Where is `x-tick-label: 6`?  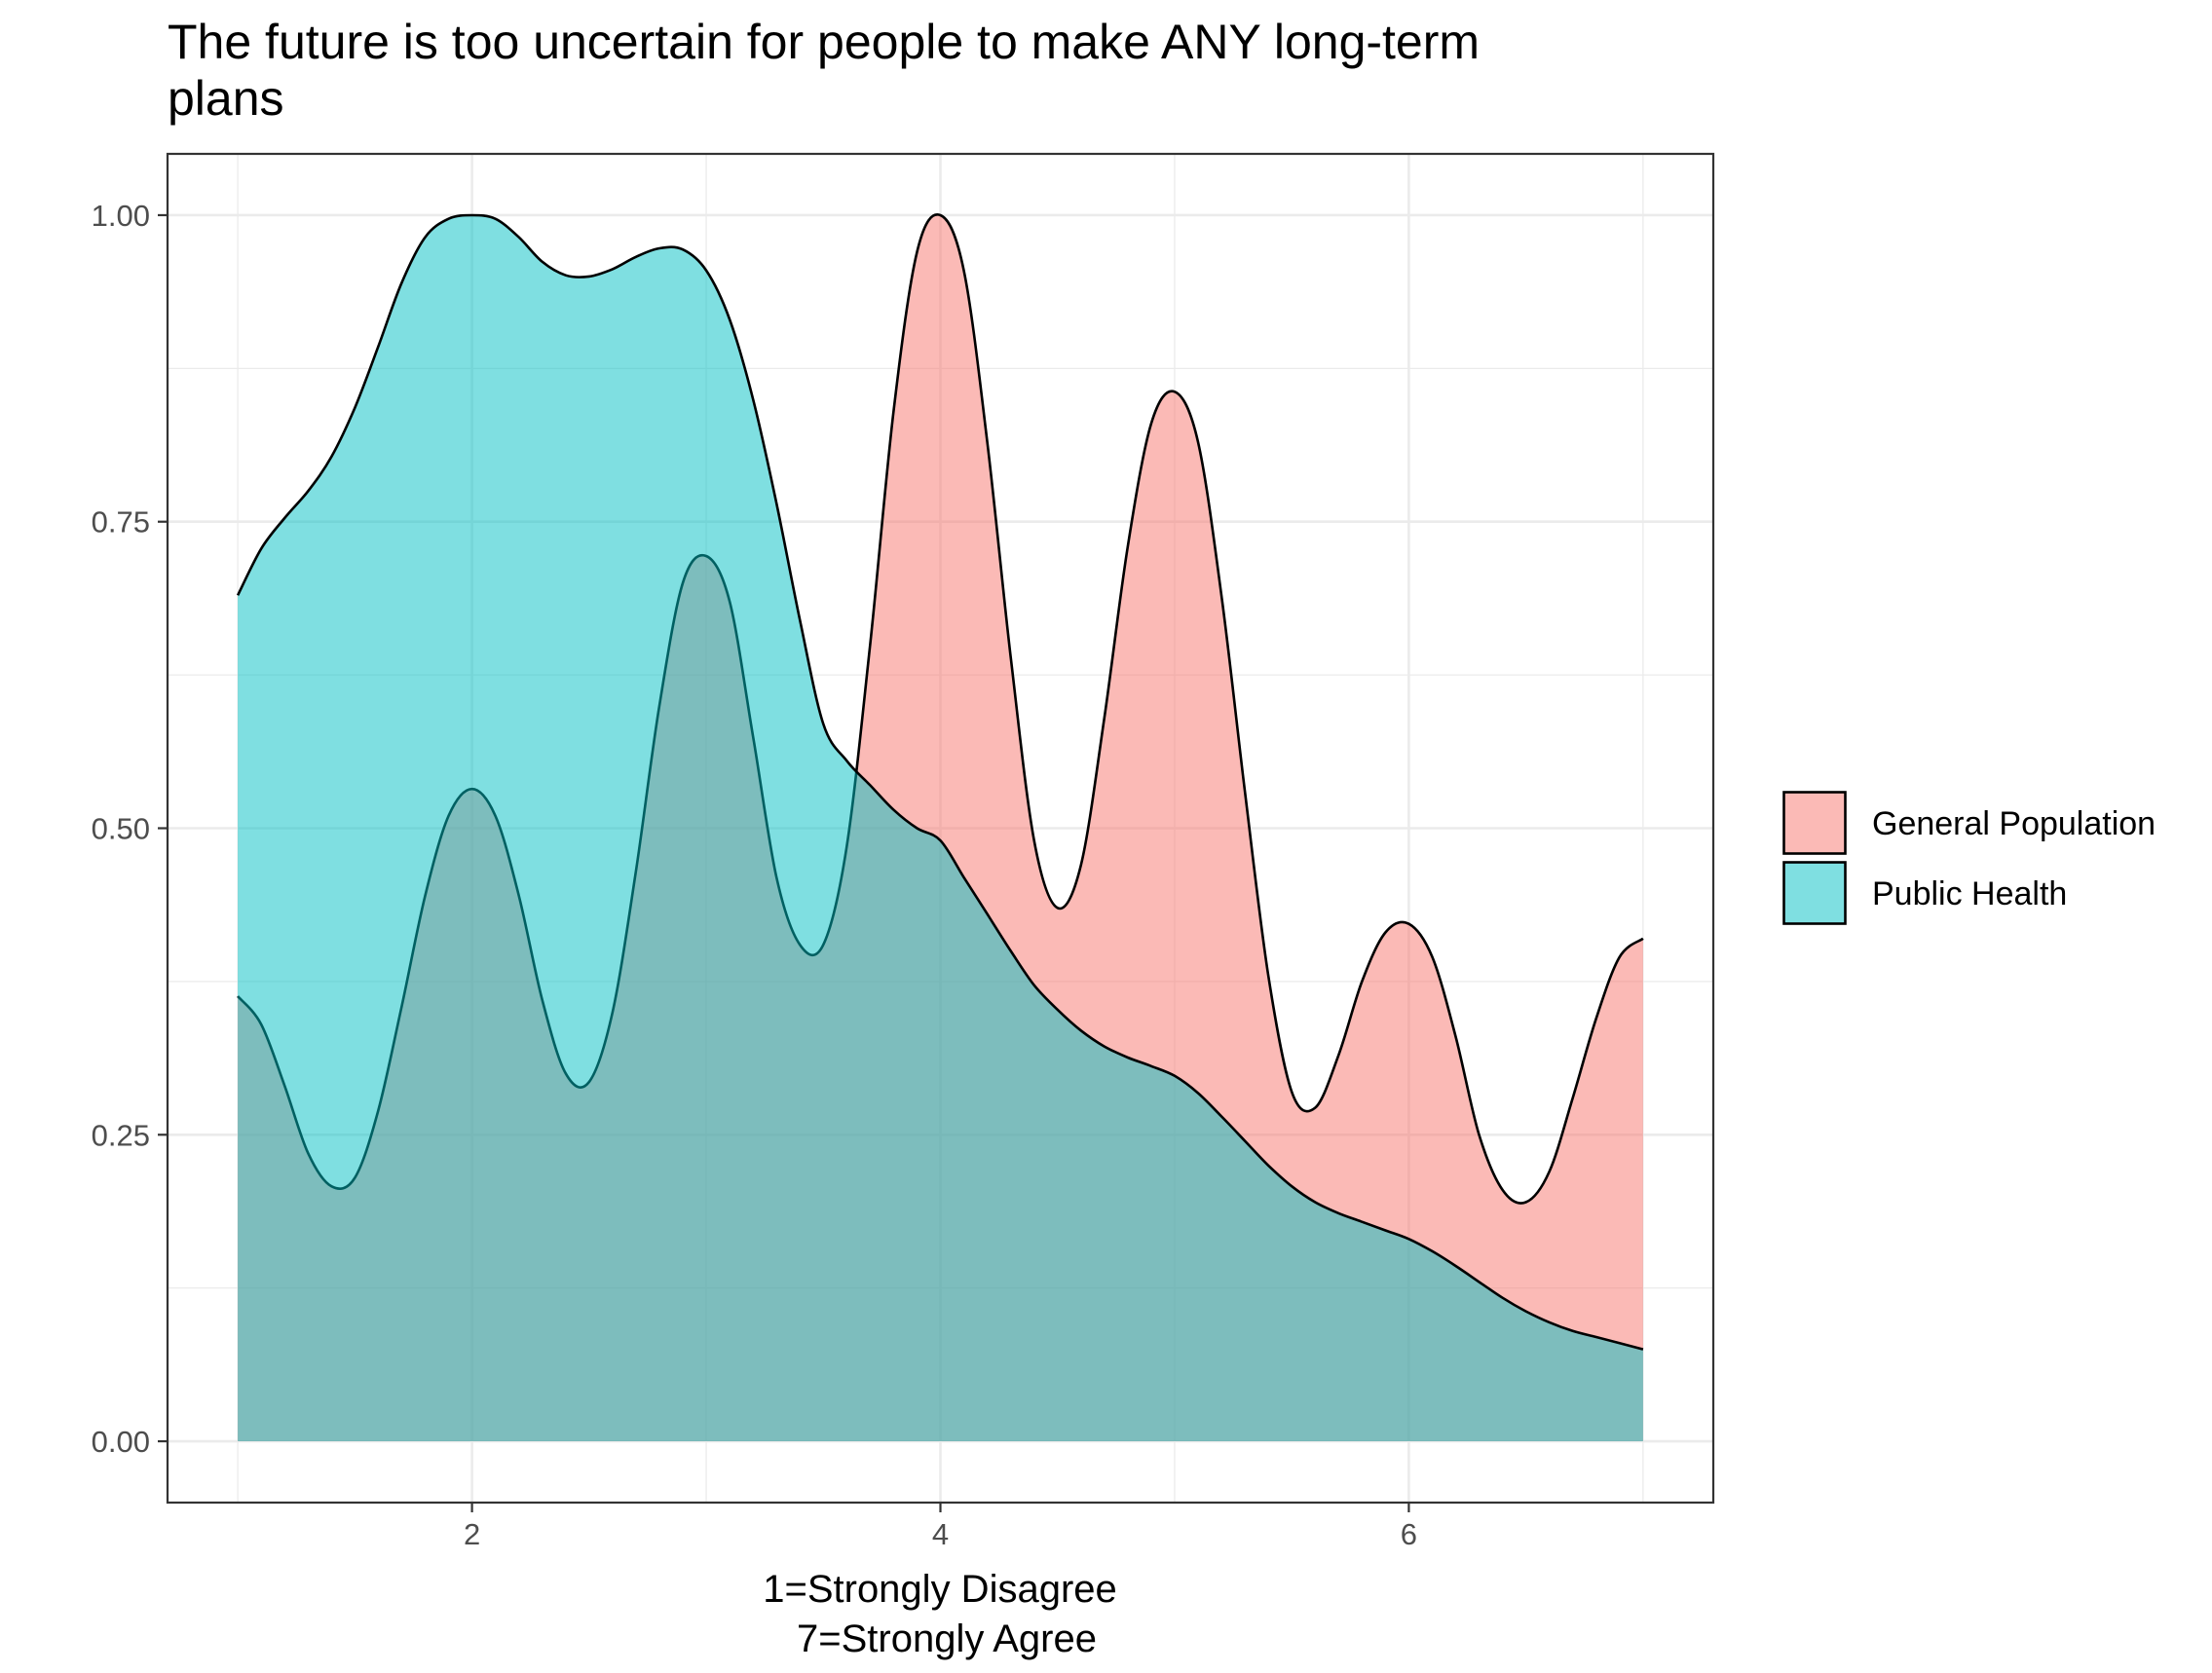
x-tick-label: 6 is located at coordinates (1409, 1534).